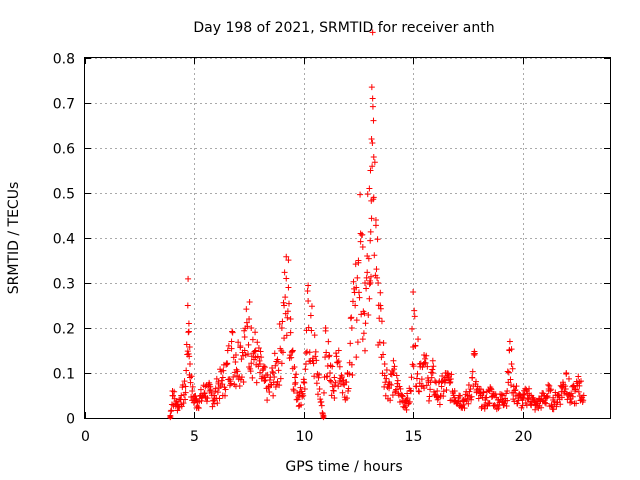 This screenshot has height=480, width=640. Describe the element at coordinates (323, 417) in the screenshot. I see `data-point-zero` at that location.